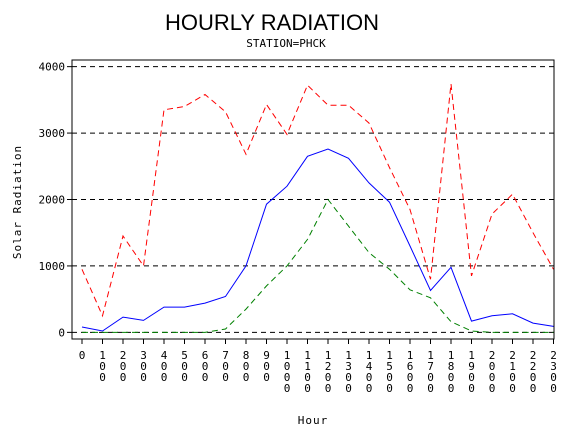 This screenshot has width=570, height=430. I want to click on y-tick-label: 2000, so click(52, 200).